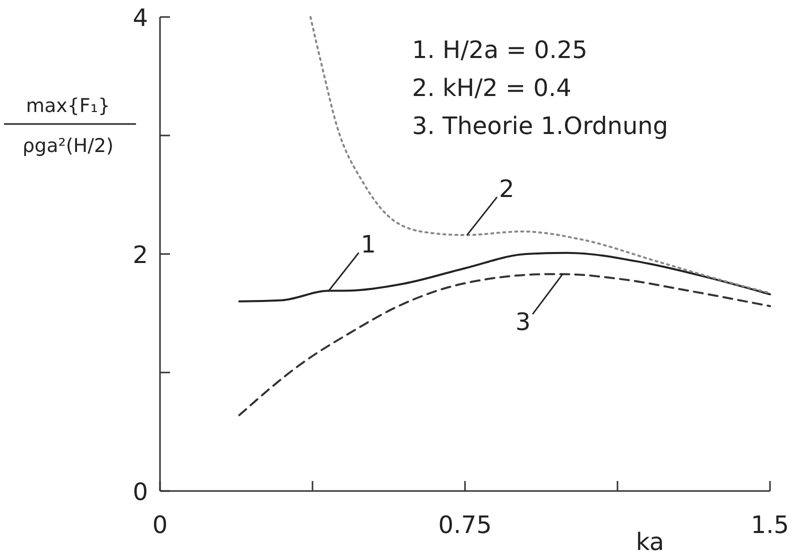 Image resolution: width=798 pixels, height=556 pixels. What do you see at coordinates (506, 189) in the screenshot?
I see `annotation: 2` at bounding box center [506, 189].